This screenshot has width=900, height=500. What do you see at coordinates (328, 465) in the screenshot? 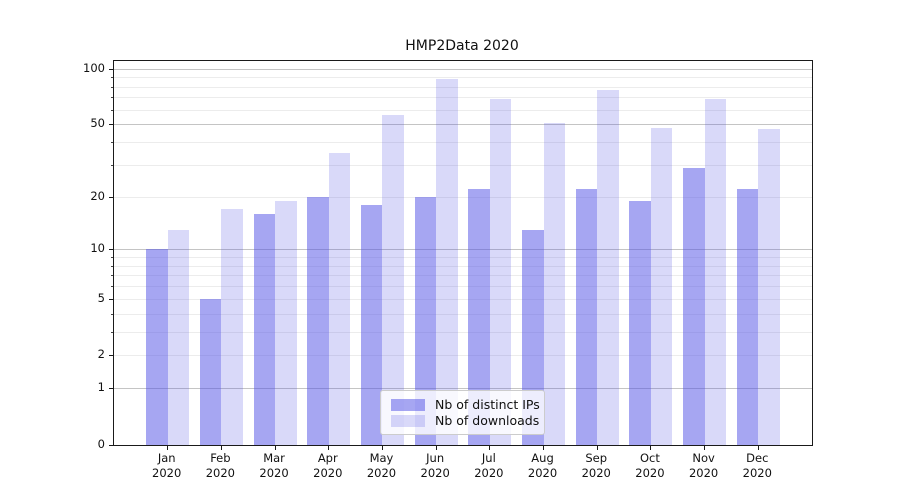
I see `x-tick-label: Apr 2020` at bounding box center [328, 465].